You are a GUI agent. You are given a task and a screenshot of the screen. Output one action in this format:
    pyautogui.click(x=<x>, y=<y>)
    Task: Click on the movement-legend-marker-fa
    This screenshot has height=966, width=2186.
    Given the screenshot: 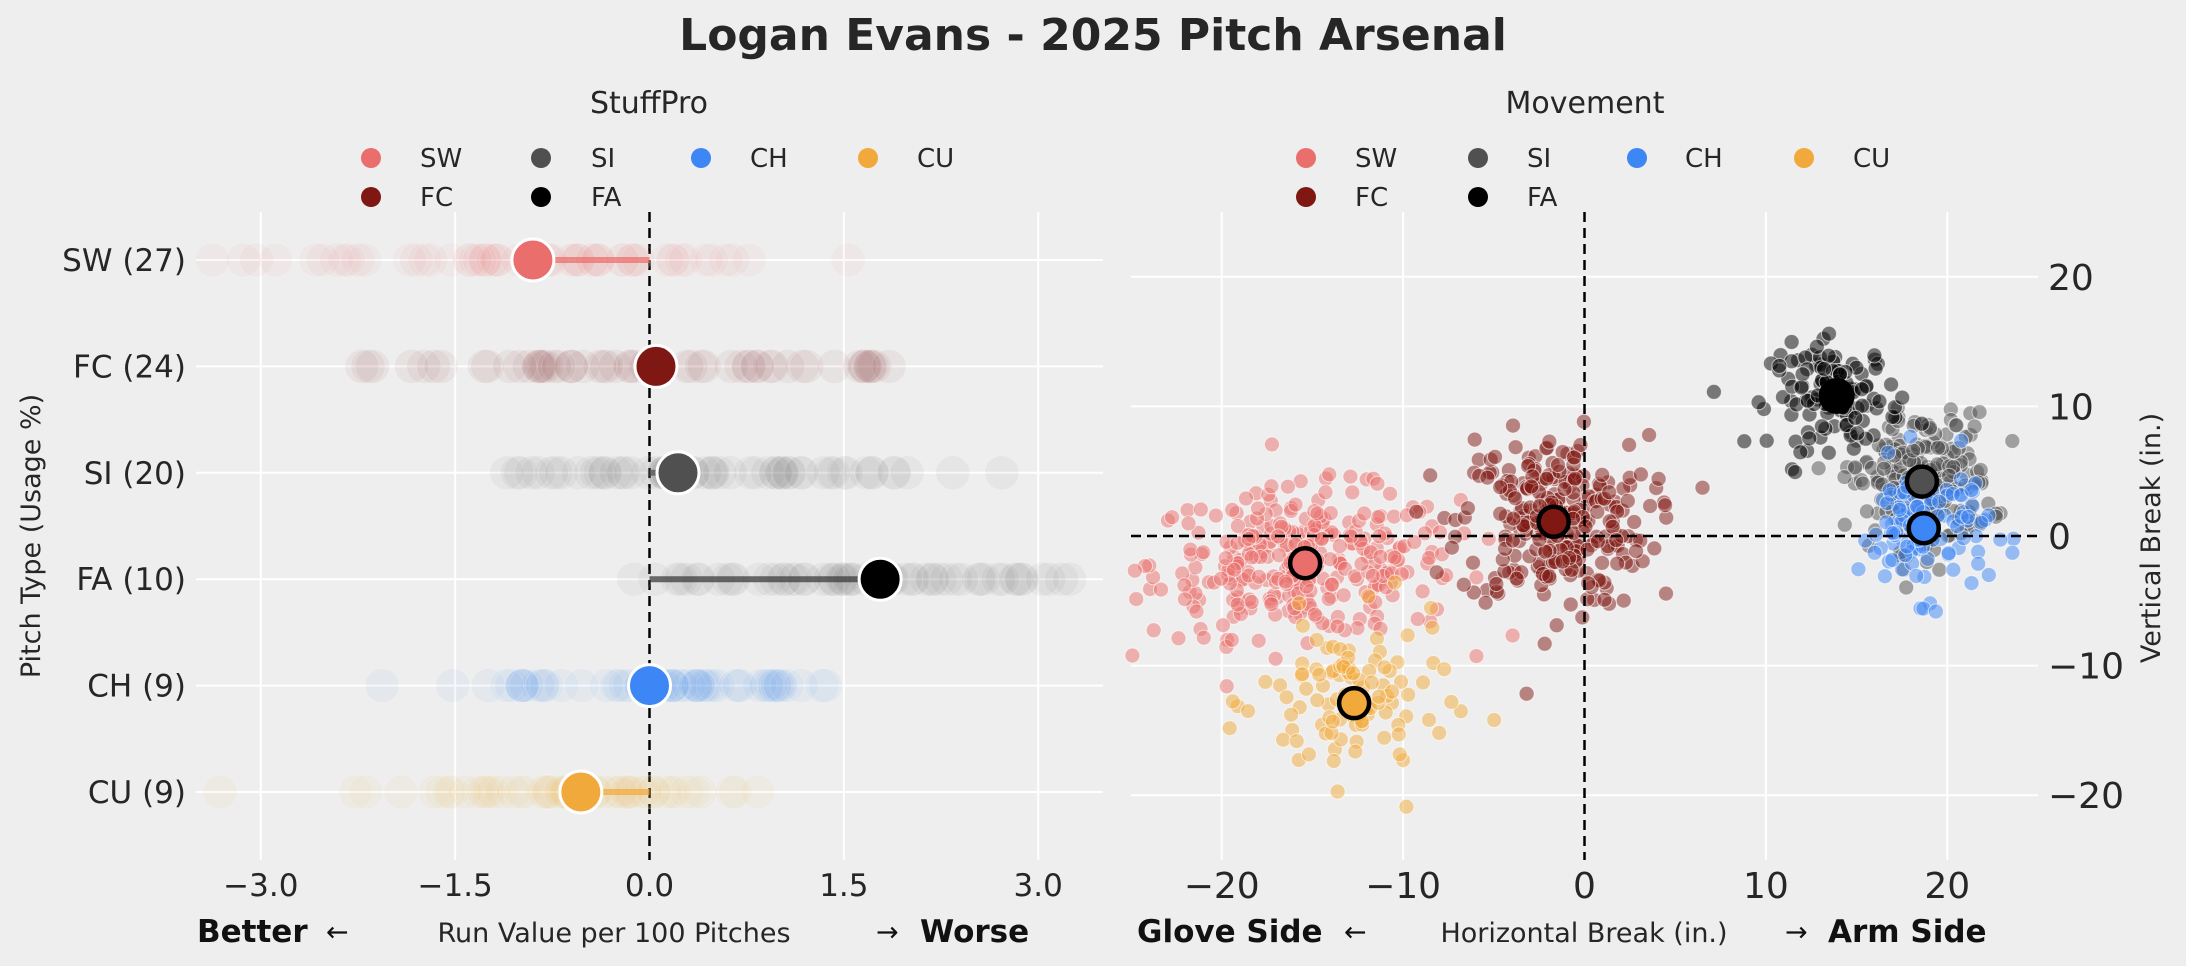 What is the action you would take?
    pyautogui.click(x=1478, y=197)
    